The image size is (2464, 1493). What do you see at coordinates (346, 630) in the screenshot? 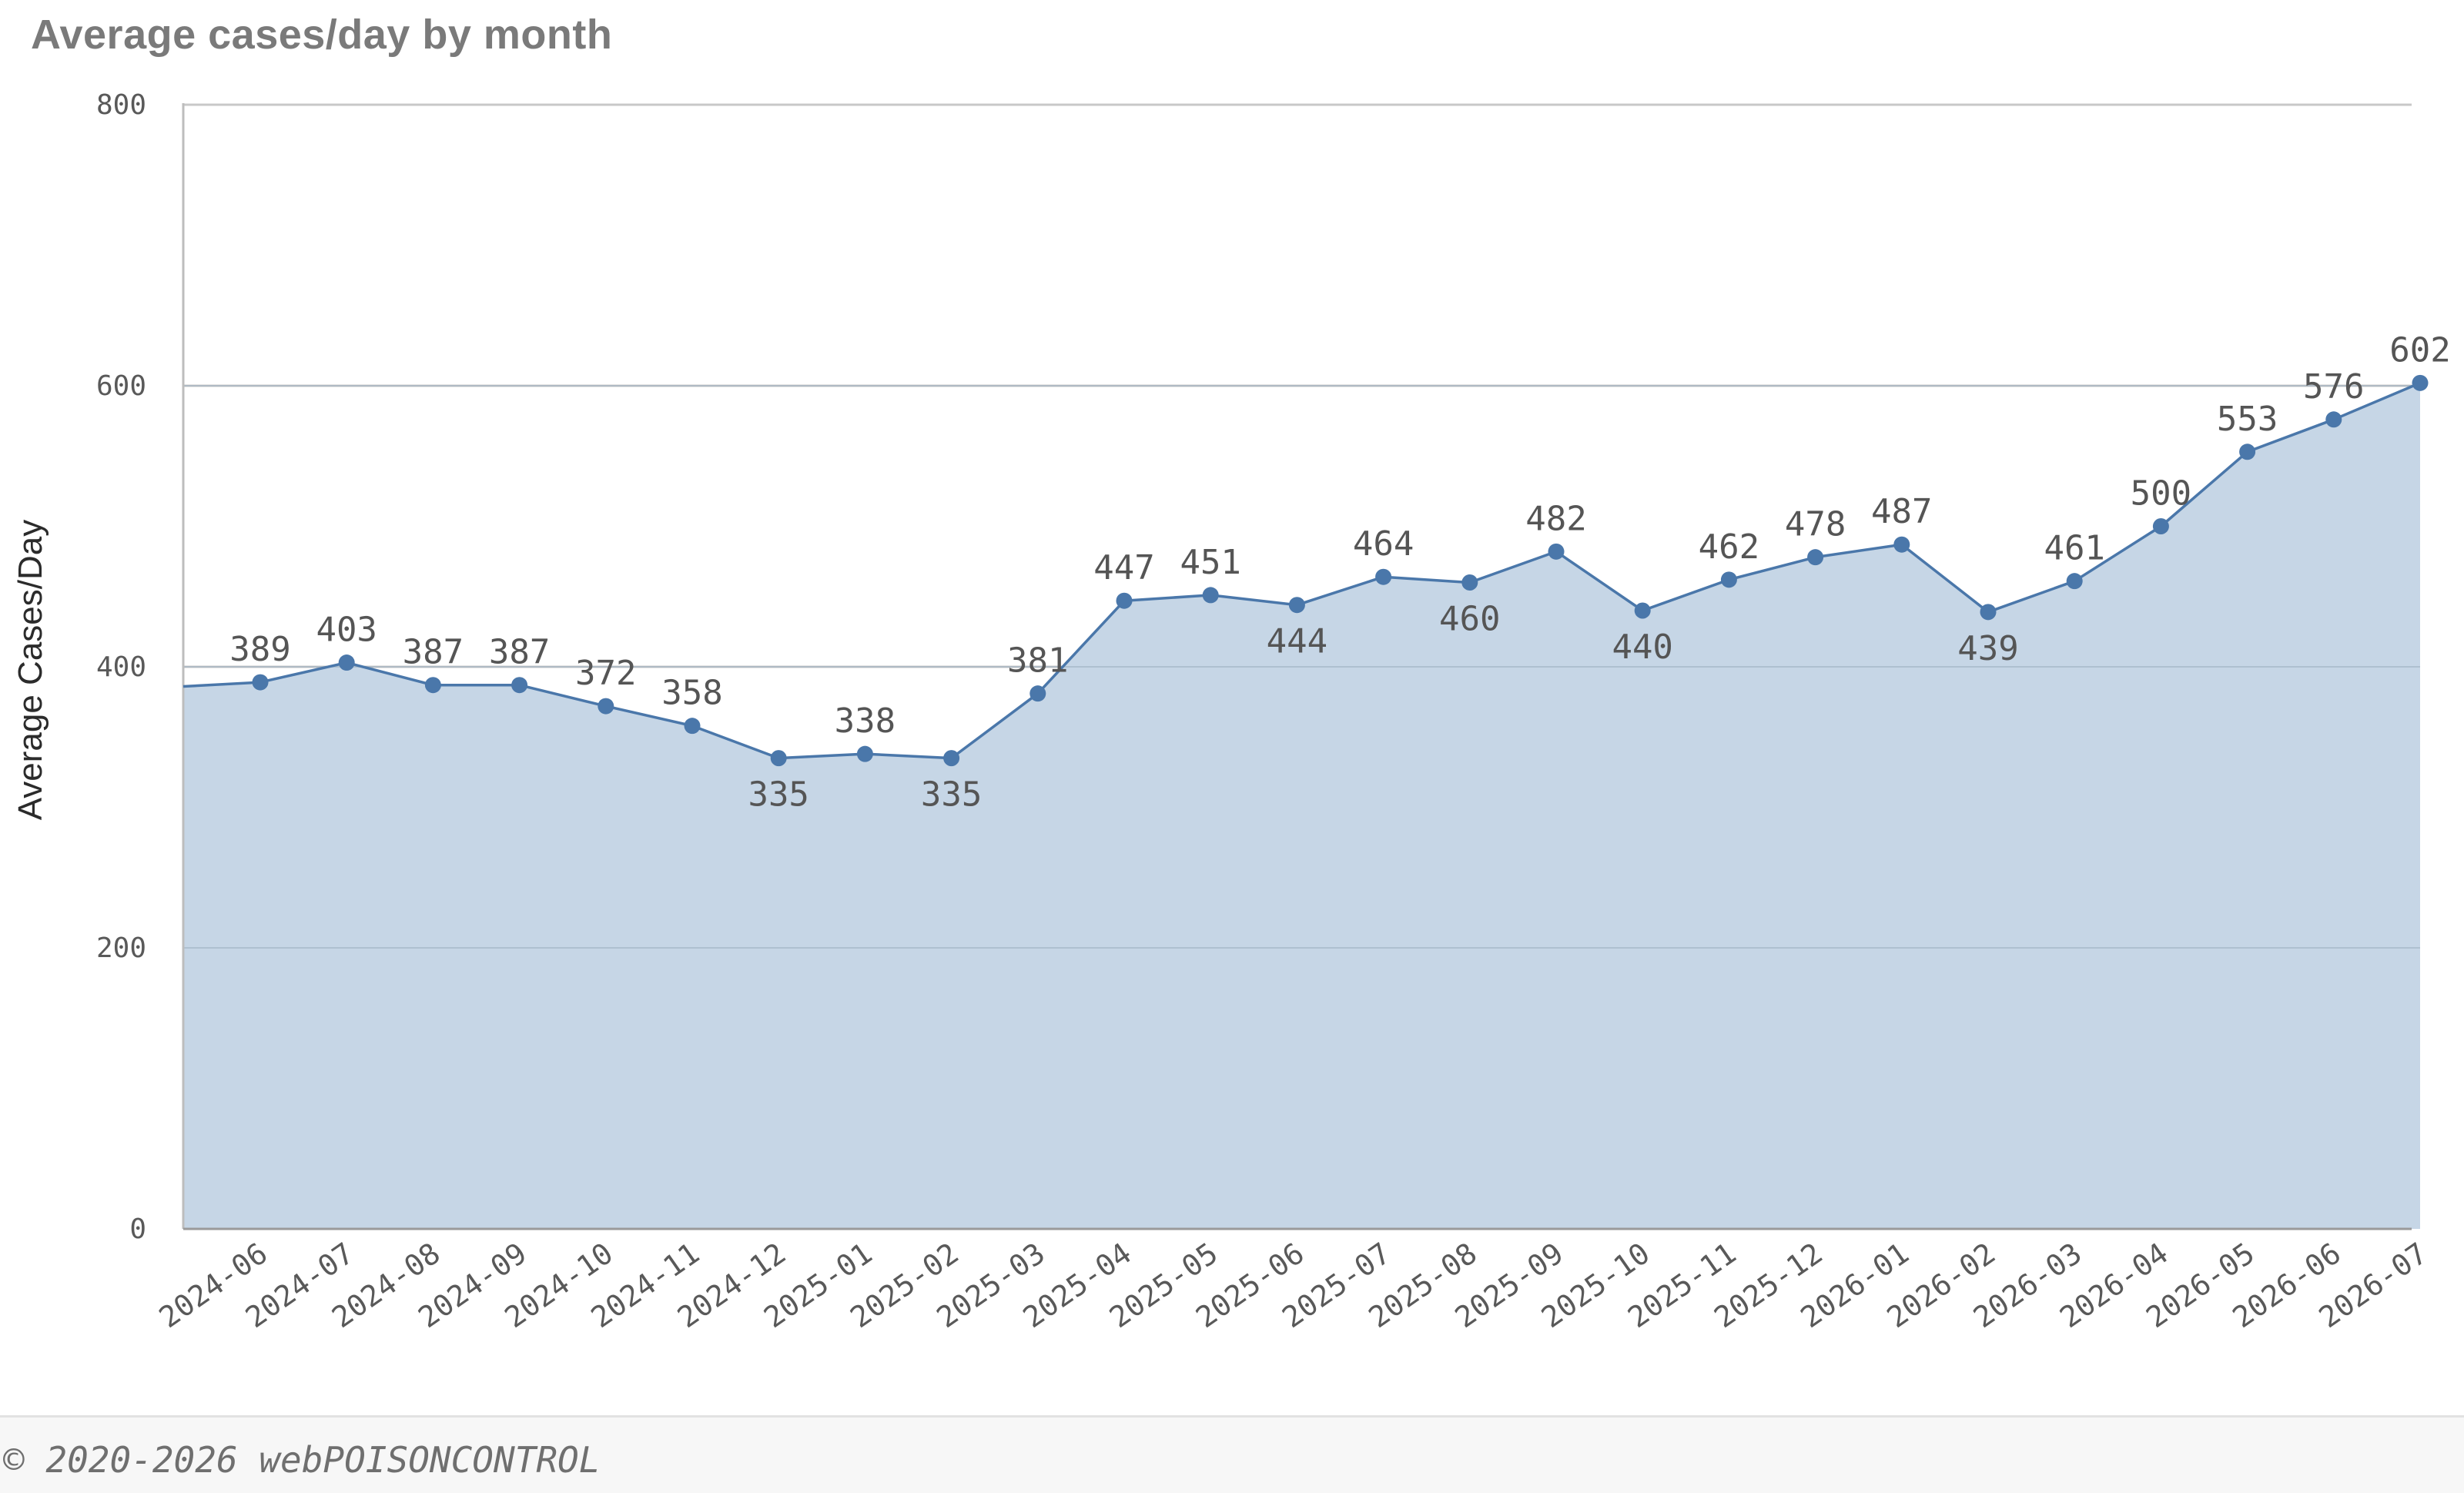
I see `data-label: 403` at bounding box center [346, 630].